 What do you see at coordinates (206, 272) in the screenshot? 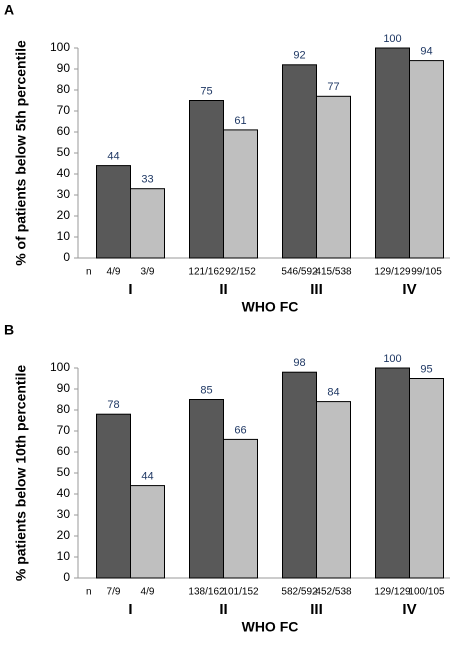
I see `n-value-label: 121/162` at bounding box center [206, 272].